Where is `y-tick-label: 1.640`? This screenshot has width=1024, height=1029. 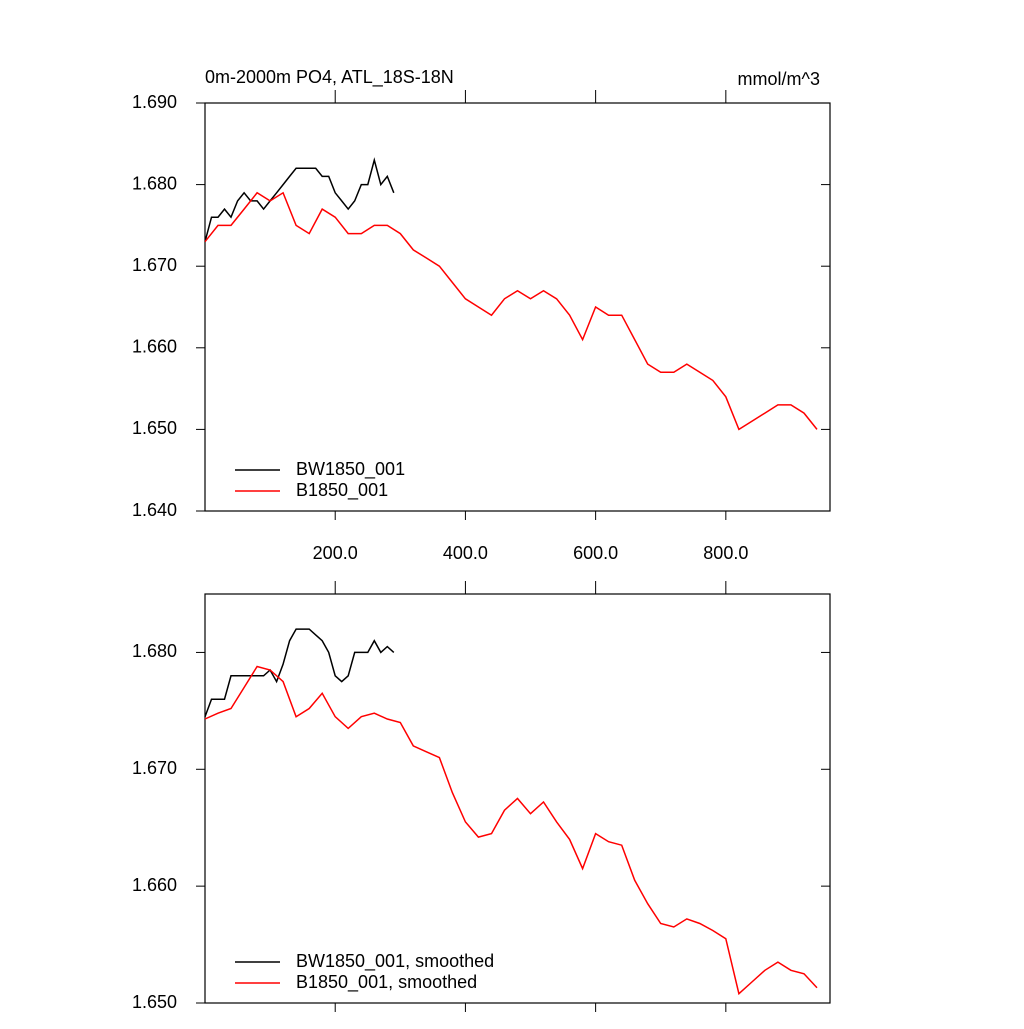
y-tick-label: 1.640 is located at coordinates (154, 510).